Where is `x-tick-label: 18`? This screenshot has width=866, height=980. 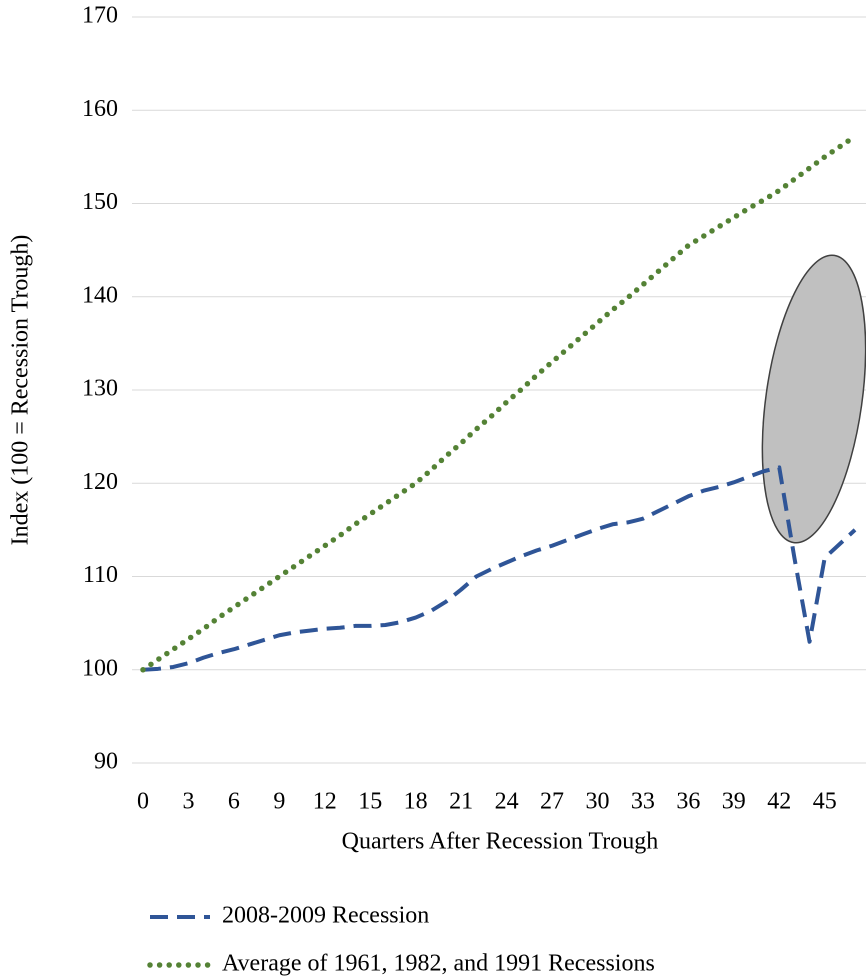 x-tick-label: 18 is located at coordinates (416, 802).